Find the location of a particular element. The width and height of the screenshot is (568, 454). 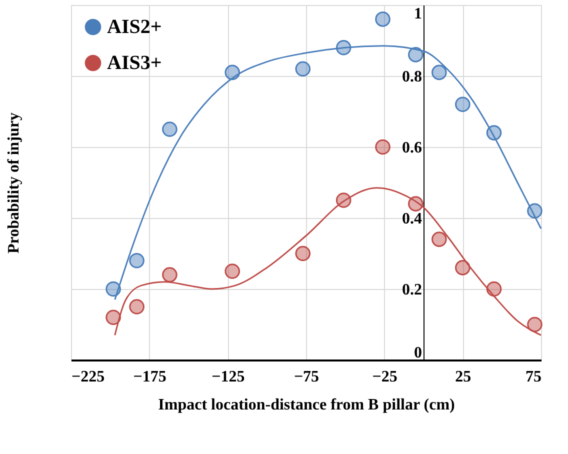

legend-label: AIS3+ is located at coordinates (134, 63).